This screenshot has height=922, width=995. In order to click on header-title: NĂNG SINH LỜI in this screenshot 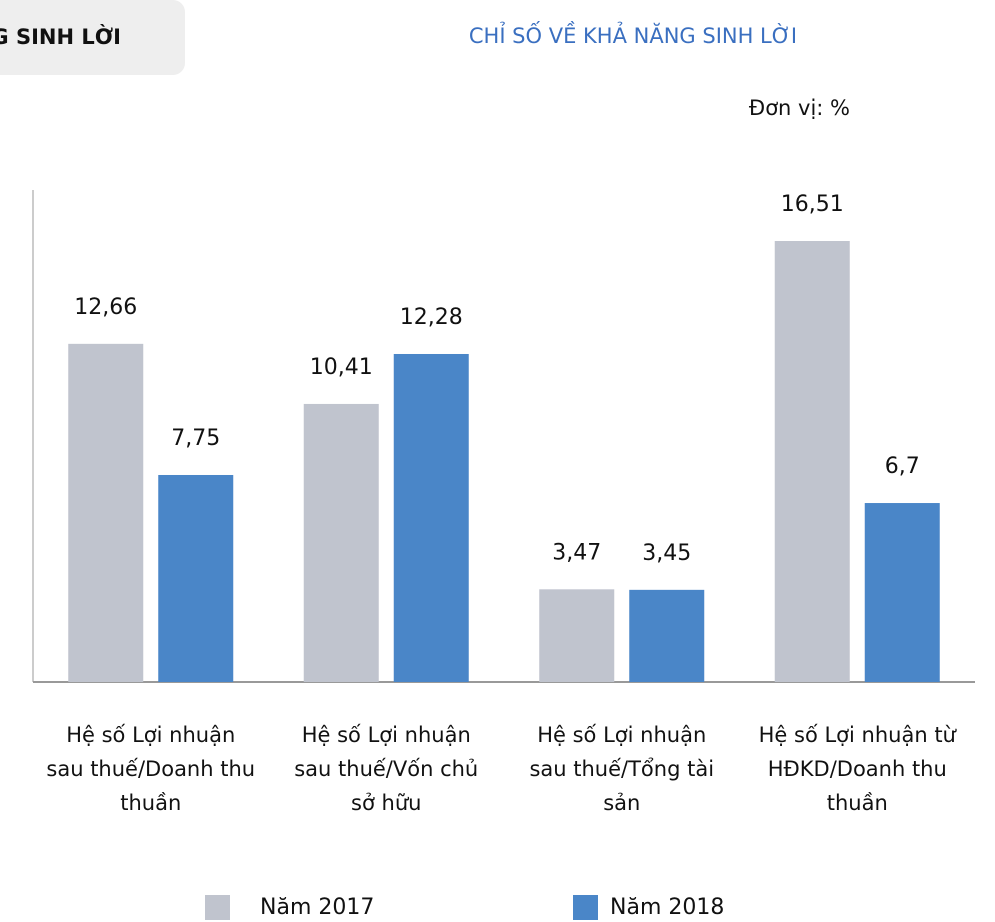, I will do `click(60, 36)`.